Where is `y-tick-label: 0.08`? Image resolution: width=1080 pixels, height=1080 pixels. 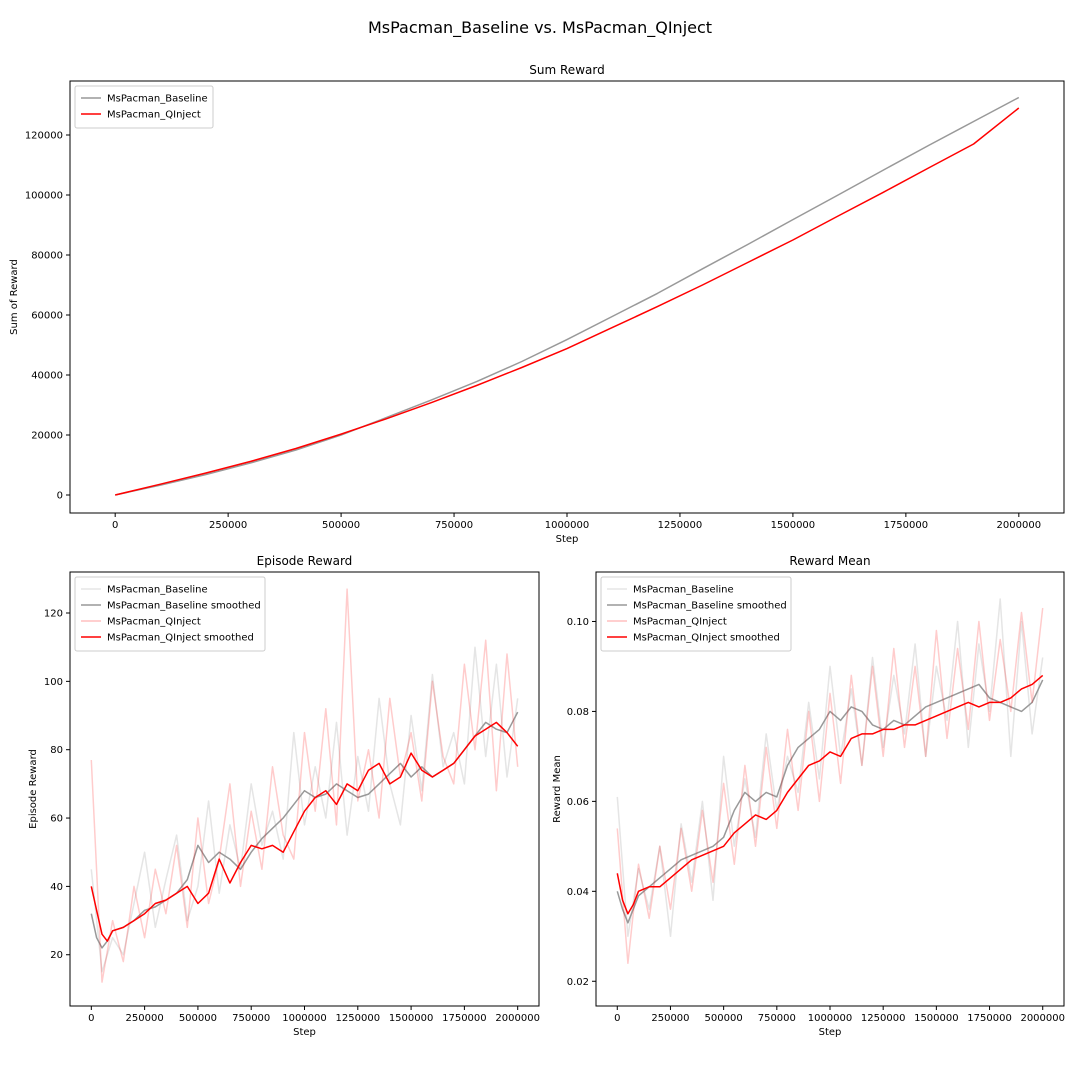
y-tick-label: 0.08 is located at coordinates (578, 712).